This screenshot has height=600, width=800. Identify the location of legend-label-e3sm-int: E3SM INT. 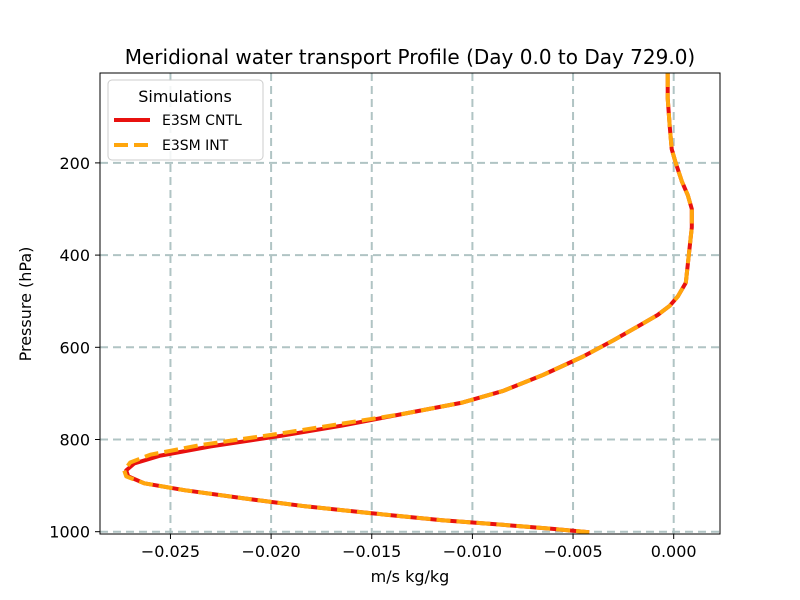
(195, 146).